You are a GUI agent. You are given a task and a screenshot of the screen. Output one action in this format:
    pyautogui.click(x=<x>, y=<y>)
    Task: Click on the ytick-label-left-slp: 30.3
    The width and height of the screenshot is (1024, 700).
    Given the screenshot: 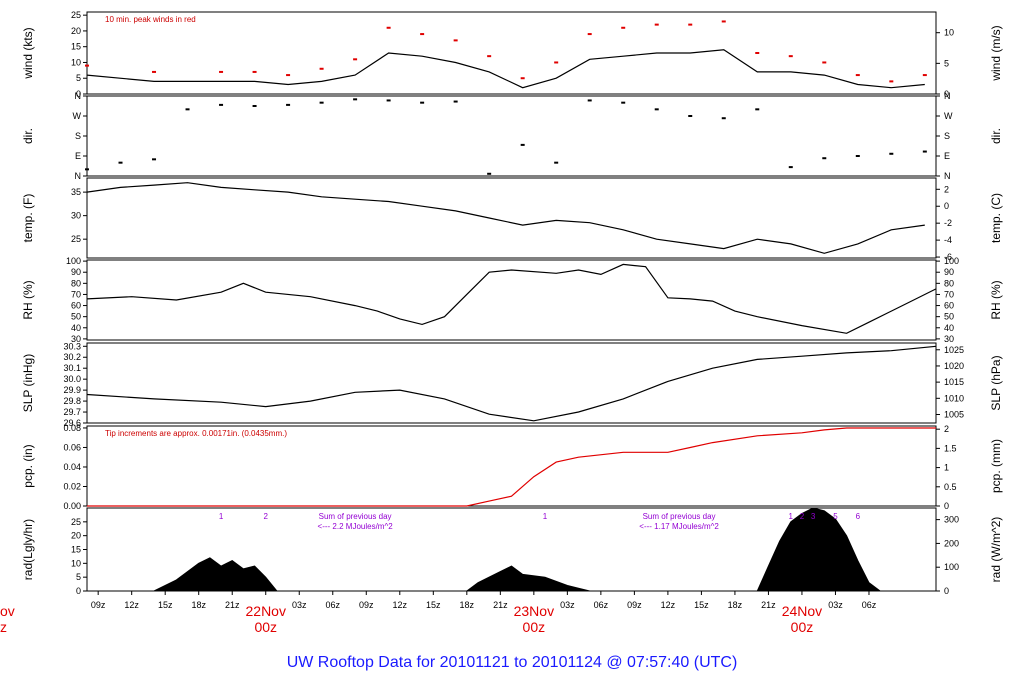 What is the action you would take?
    pyautogui.click(x=72, y=346)
    